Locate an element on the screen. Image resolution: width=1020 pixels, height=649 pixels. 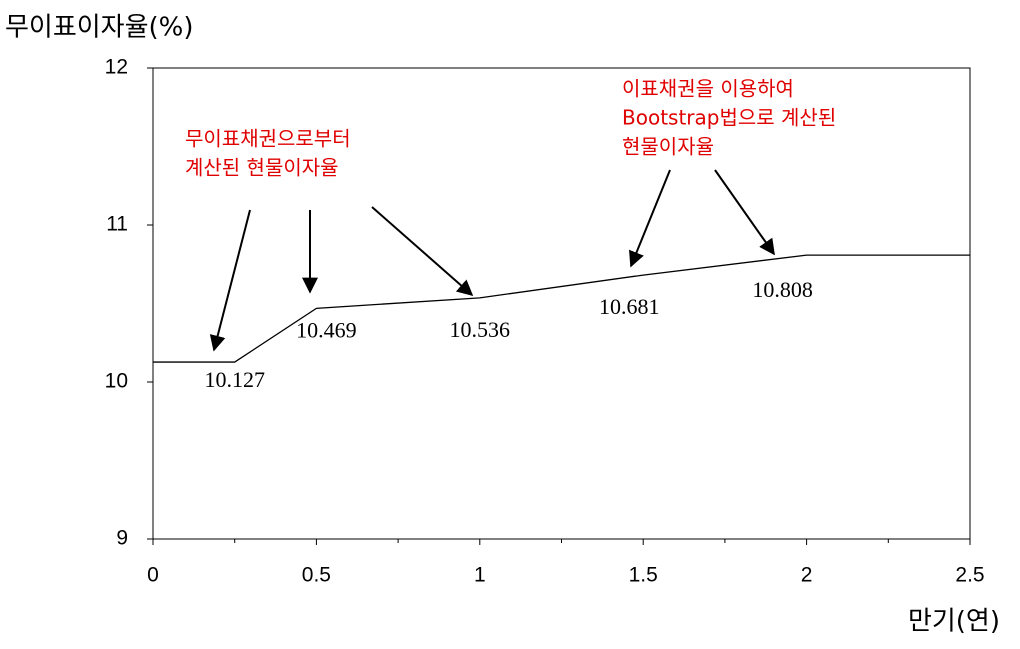
annotation-text: 이표채권을 이용하여 is located at coordinates (708, 89).